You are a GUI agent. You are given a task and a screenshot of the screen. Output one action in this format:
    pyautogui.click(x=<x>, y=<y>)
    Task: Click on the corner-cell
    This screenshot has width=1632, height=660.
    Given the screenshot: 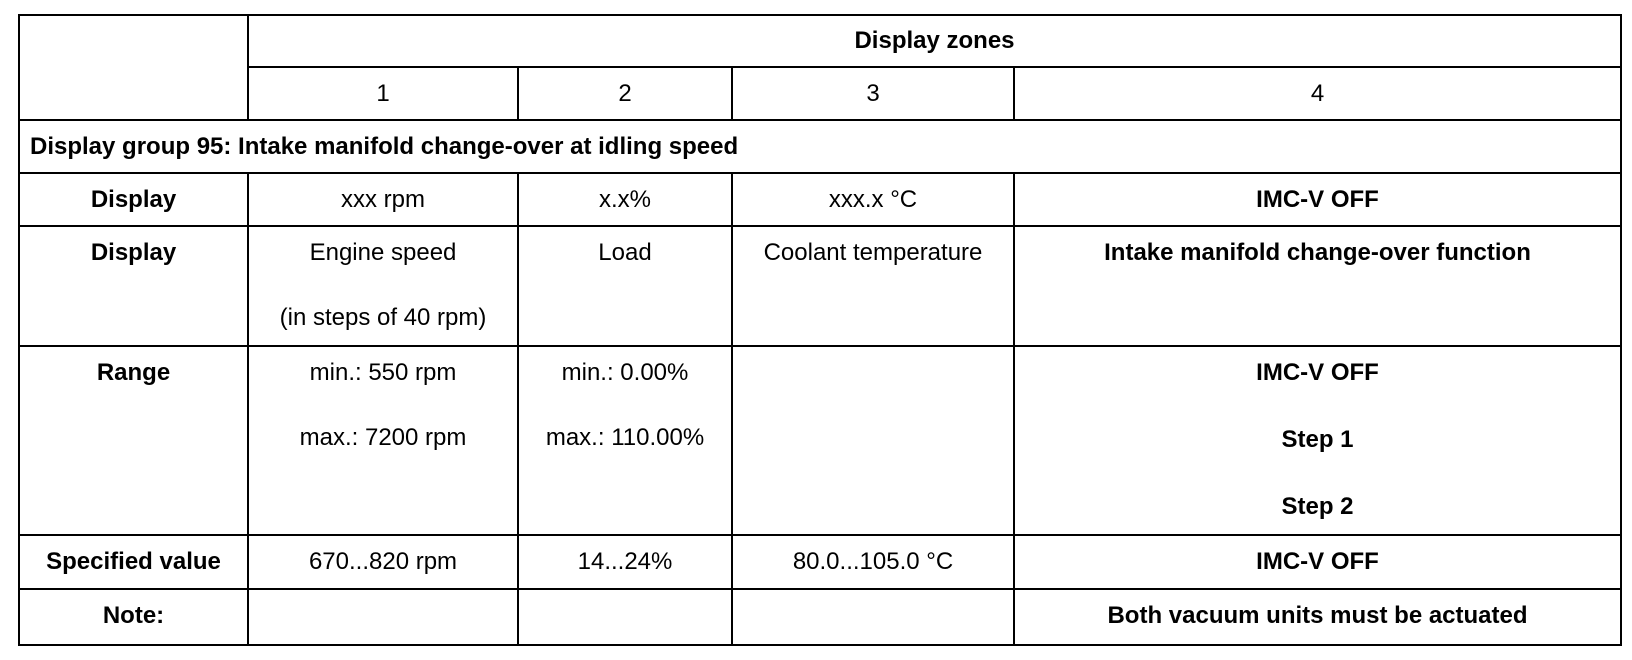 What is the action you would take?
    pyautogui.click(x=133, y=67)
    